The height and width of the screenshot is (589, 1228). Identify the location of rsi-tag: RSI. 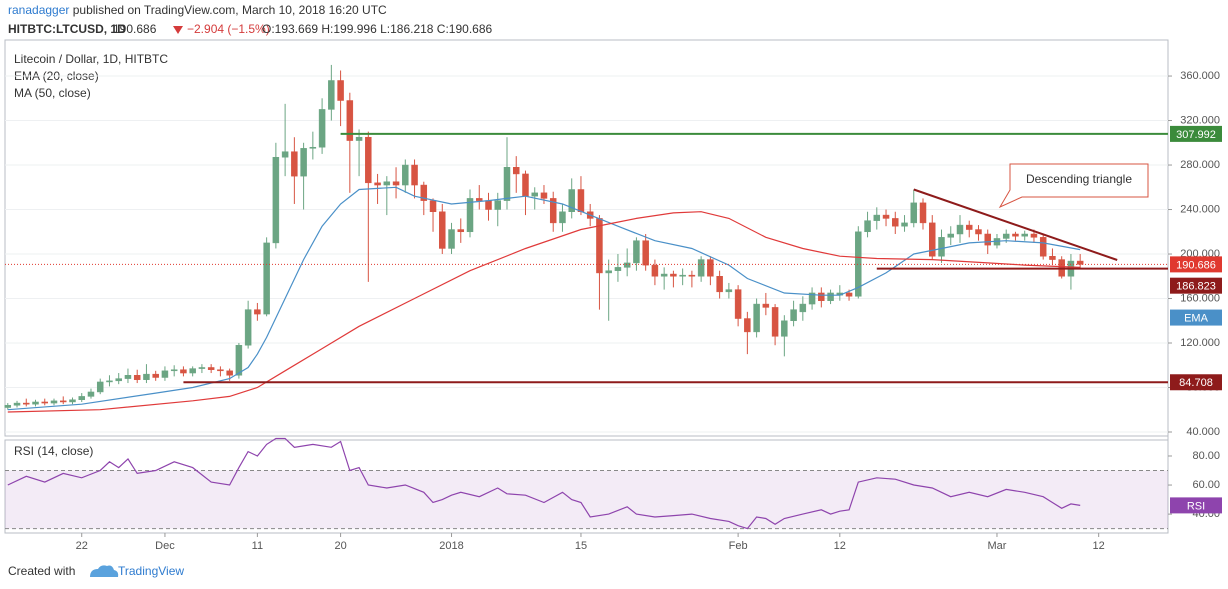
(1196, 506).